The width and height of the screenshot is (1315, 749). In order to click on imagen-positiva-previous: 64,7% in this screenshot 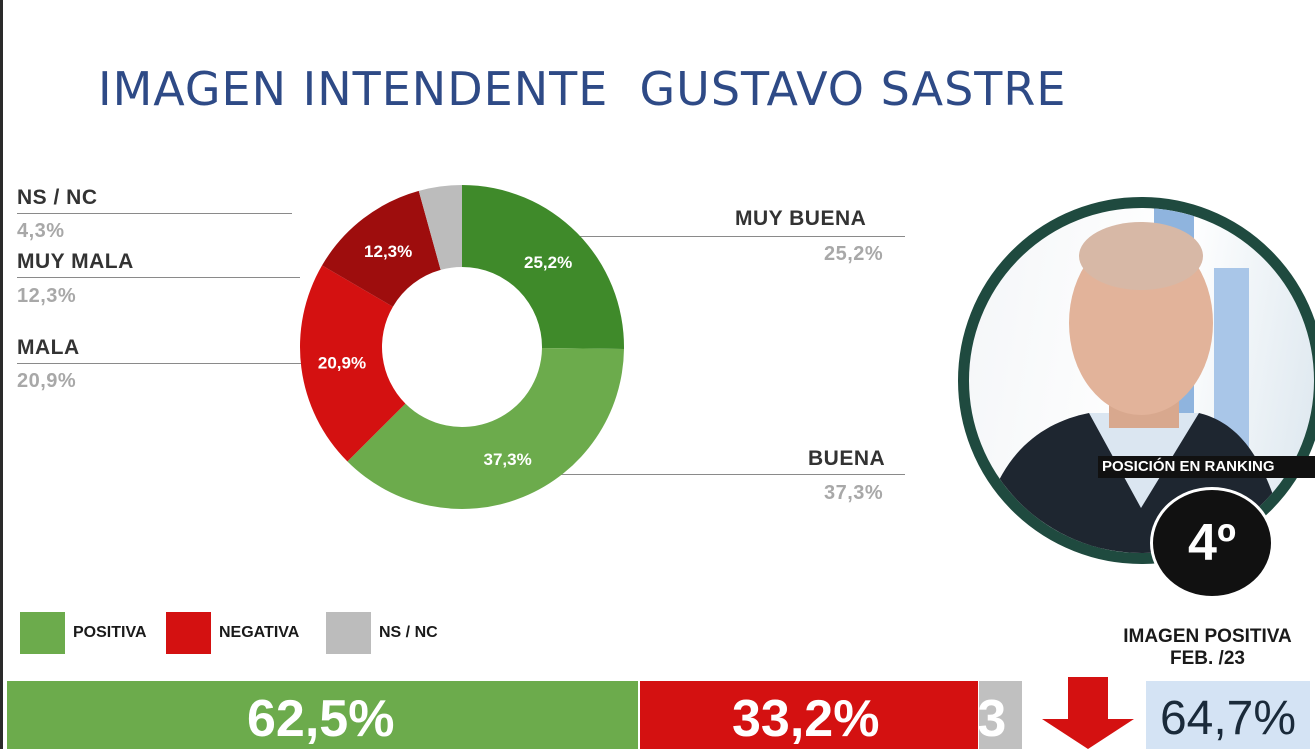, I will do `click(1228, 715)`.